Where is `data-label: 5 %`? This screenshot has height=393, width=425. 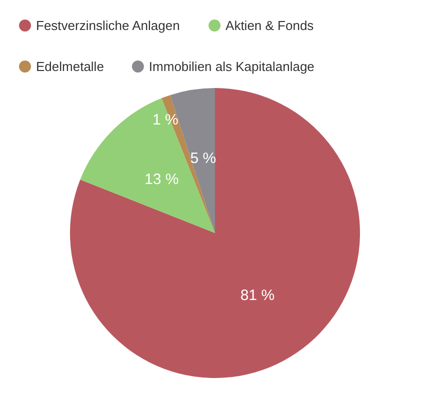
data-label: 5 % is located at coordinates (203, 158).